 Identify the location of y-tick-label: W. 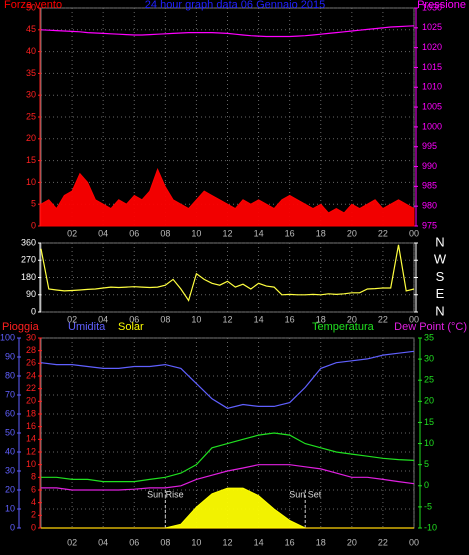
(440, 259).